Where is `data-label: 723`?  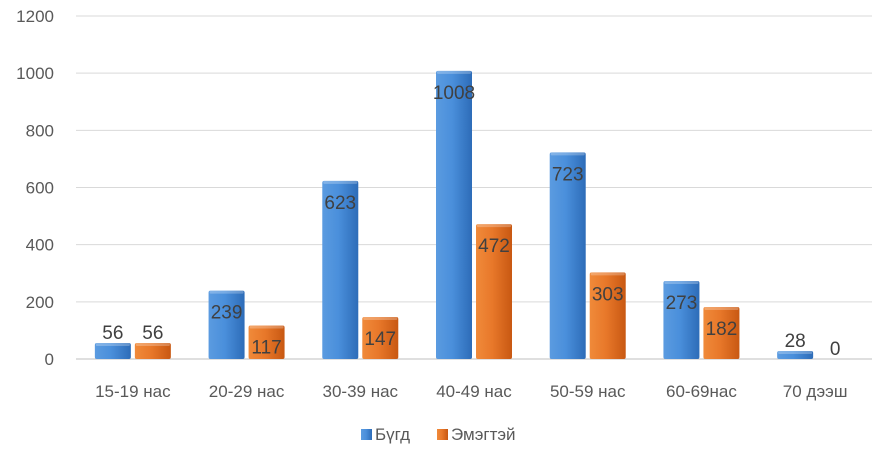
data-label: 723 is located at coordinates (568, 174).